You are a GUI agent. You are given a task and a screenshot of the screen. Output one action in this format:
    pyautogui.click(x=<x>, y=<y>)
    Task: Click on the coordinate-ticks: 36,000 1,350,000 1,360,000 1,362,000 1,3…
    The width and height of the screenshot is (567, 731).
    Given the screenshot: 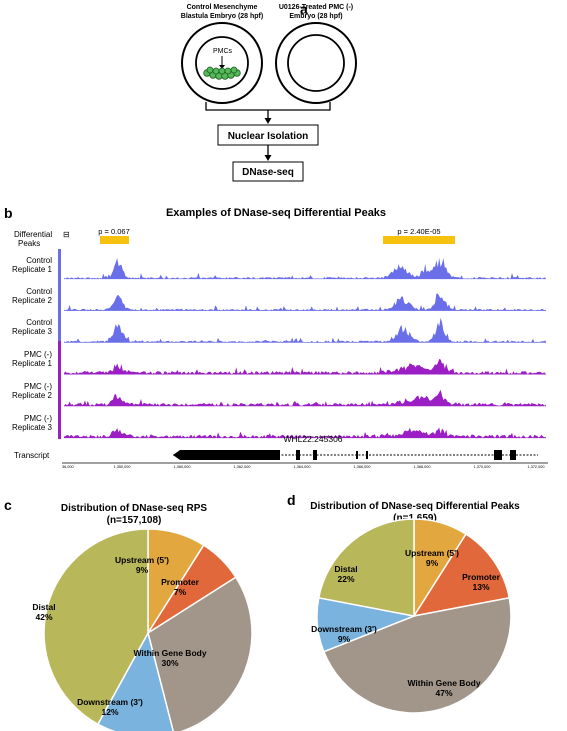 What is the action you would take?
    pyautogui.click(x=303, y=467)
    